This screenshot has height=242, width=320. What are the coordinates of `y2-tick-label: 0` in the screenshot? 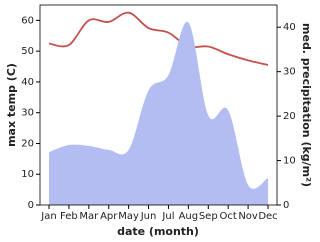 It's located at (286, 205).